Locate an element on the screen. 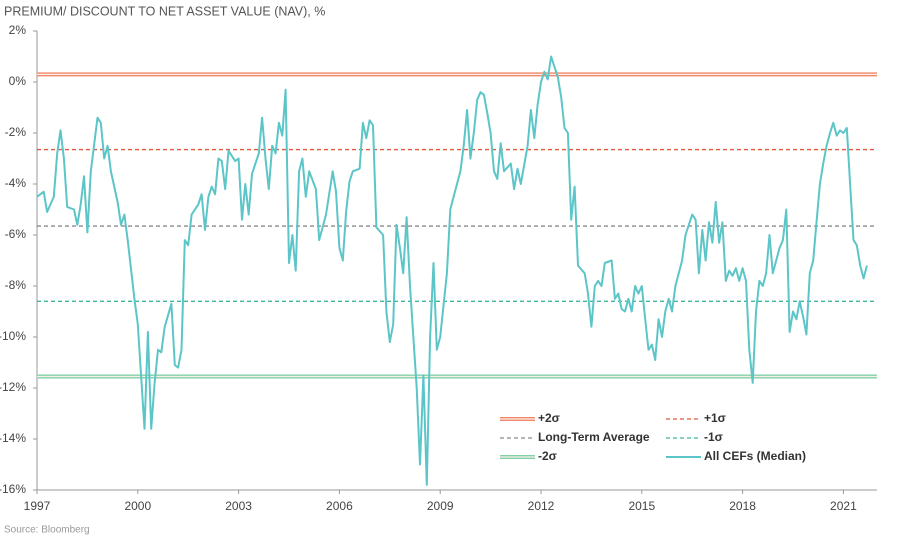 The height and width of the screenshot is (543, 904). x-tick-label: 2000 is located at coordinates (137, 506).